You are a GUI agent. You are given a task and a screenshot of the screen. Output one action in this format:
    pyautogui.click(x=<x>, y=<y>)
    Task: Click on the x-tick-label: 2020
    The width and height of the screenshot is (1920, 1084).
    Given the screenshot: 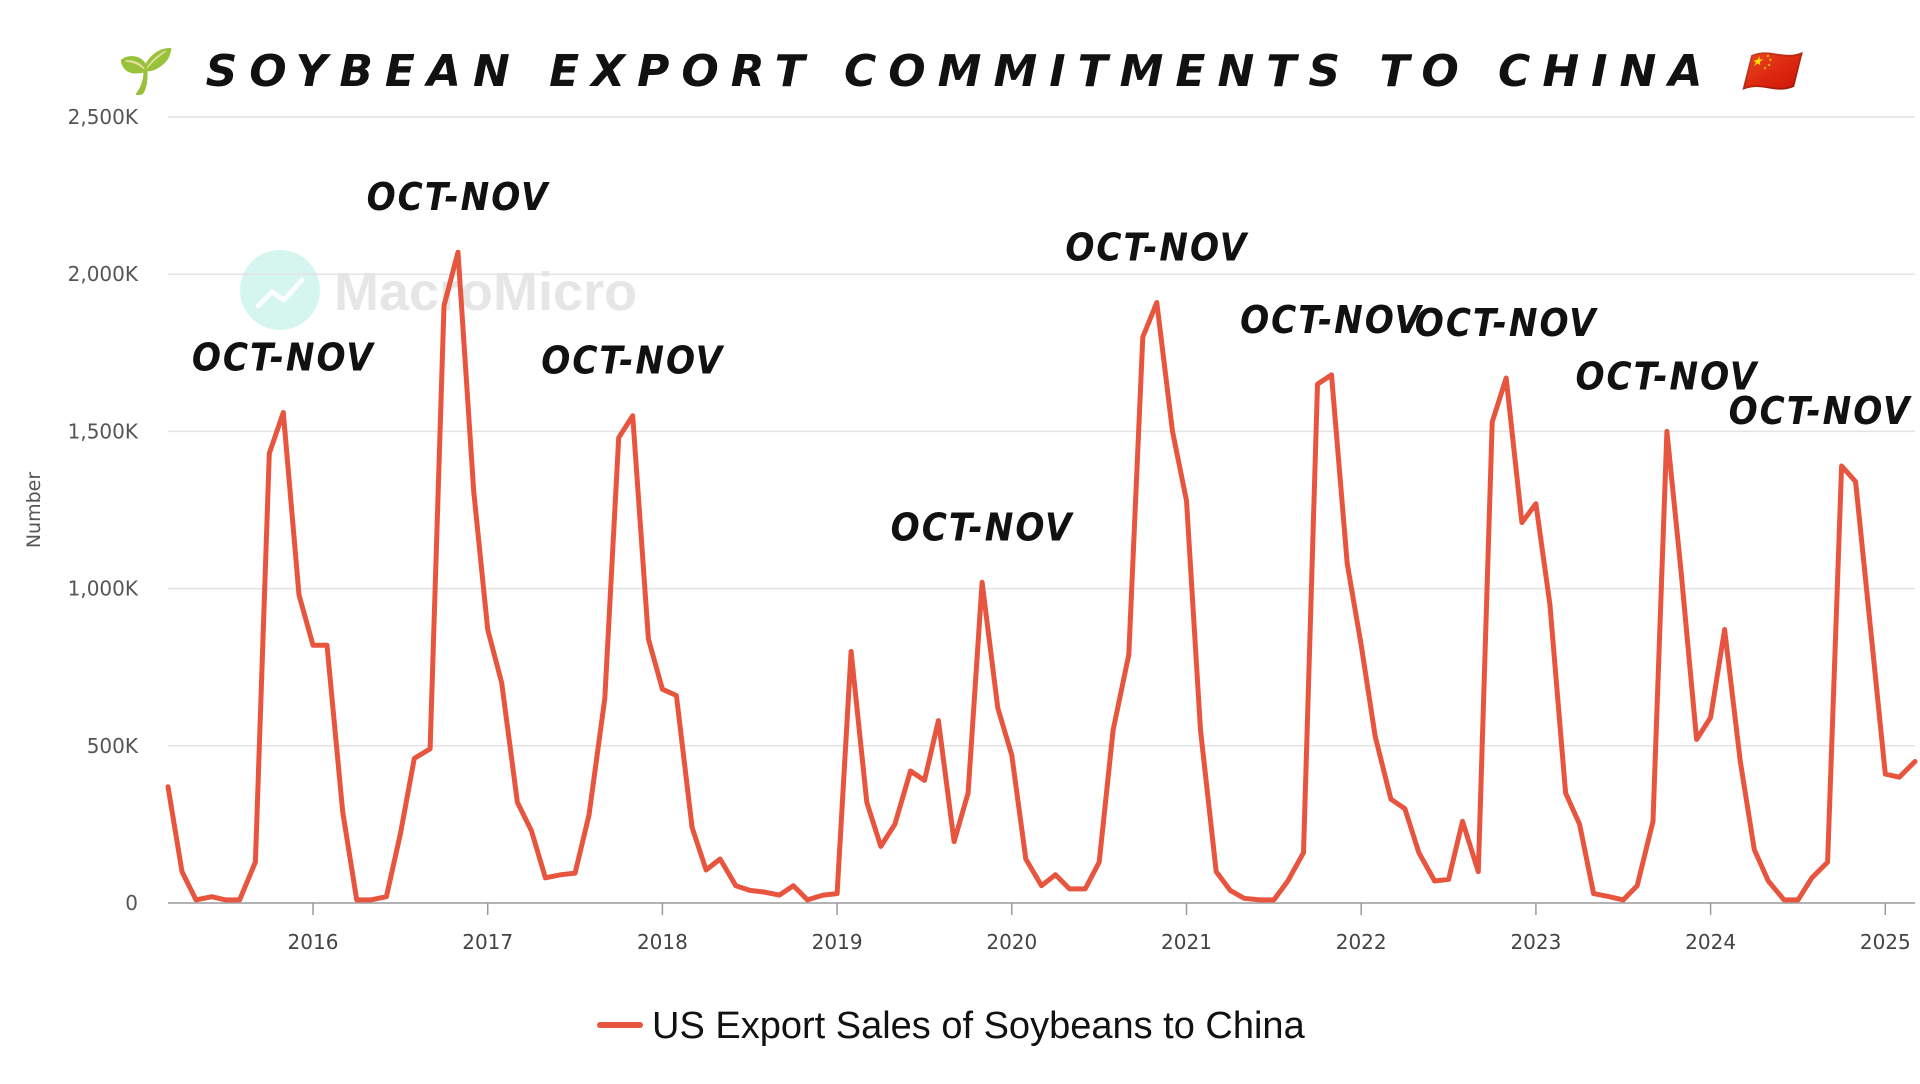 What is the action you would take?
    pyautogui.click(x=1011, y=942)
    